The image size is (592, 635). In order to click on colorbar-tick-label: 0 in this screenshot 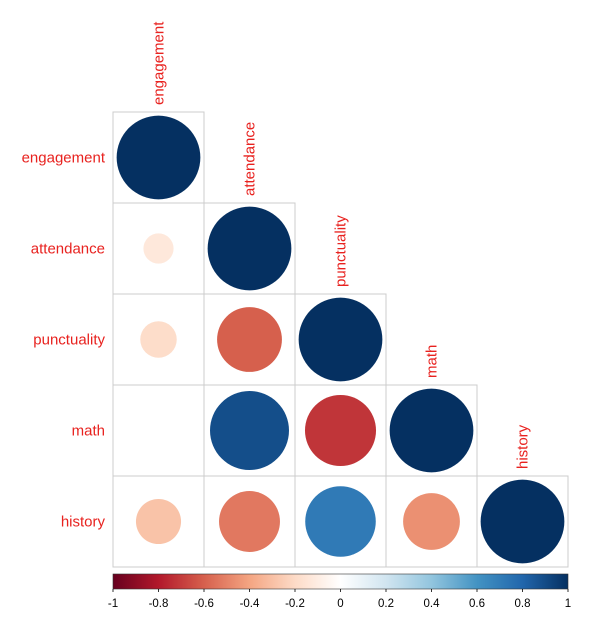, I will do `click(340, 604)`.